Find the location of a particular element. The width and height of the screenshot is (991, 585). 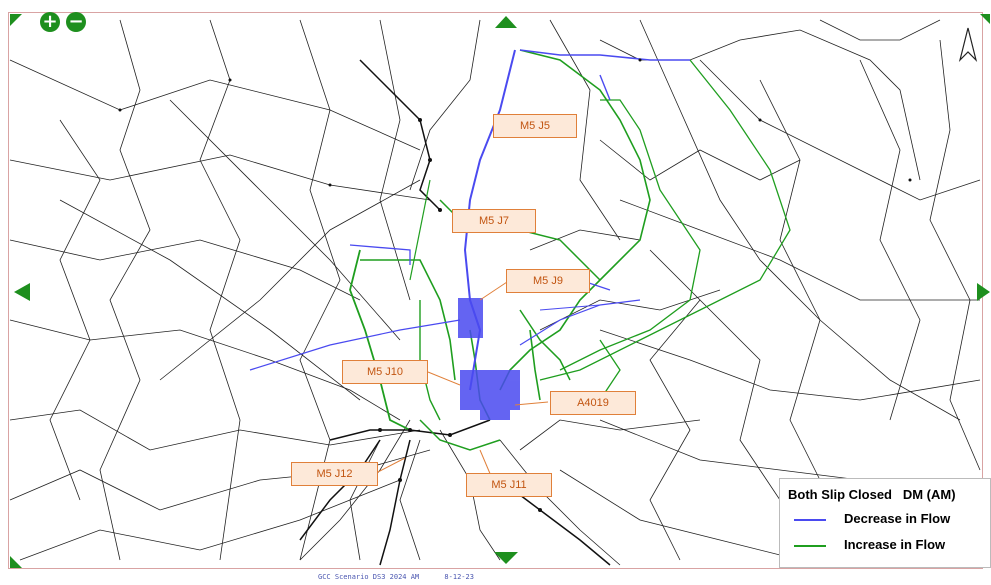

label-m5-j12: M5 J12 is located at coordinates (334, 474).